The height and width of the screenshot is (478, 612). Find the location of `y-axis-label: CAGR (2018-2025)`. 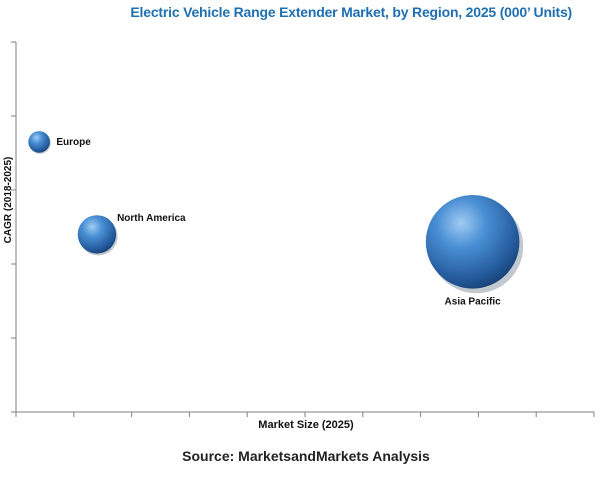

y-axis-label: CAGR (2018-2025) is located at coordinates (8, 200).